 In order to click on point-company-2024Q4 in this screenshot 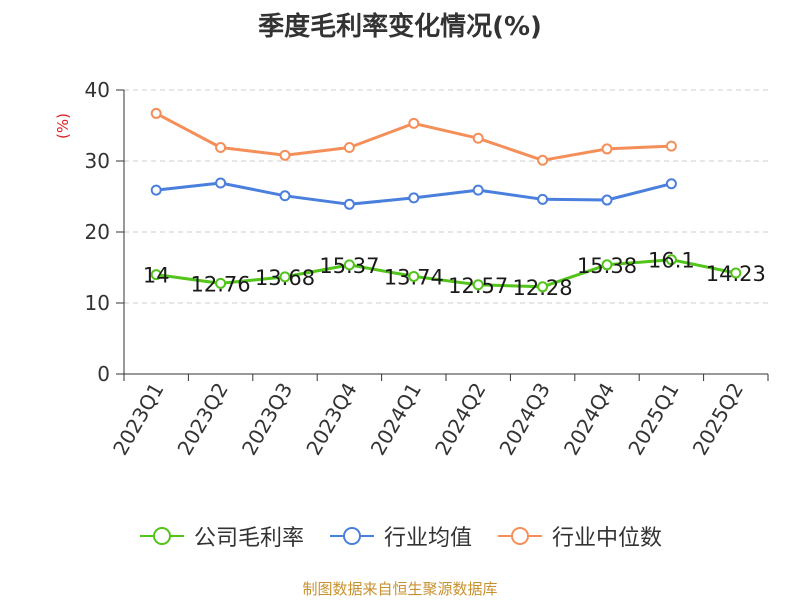, I will do `click(607, 265)`.